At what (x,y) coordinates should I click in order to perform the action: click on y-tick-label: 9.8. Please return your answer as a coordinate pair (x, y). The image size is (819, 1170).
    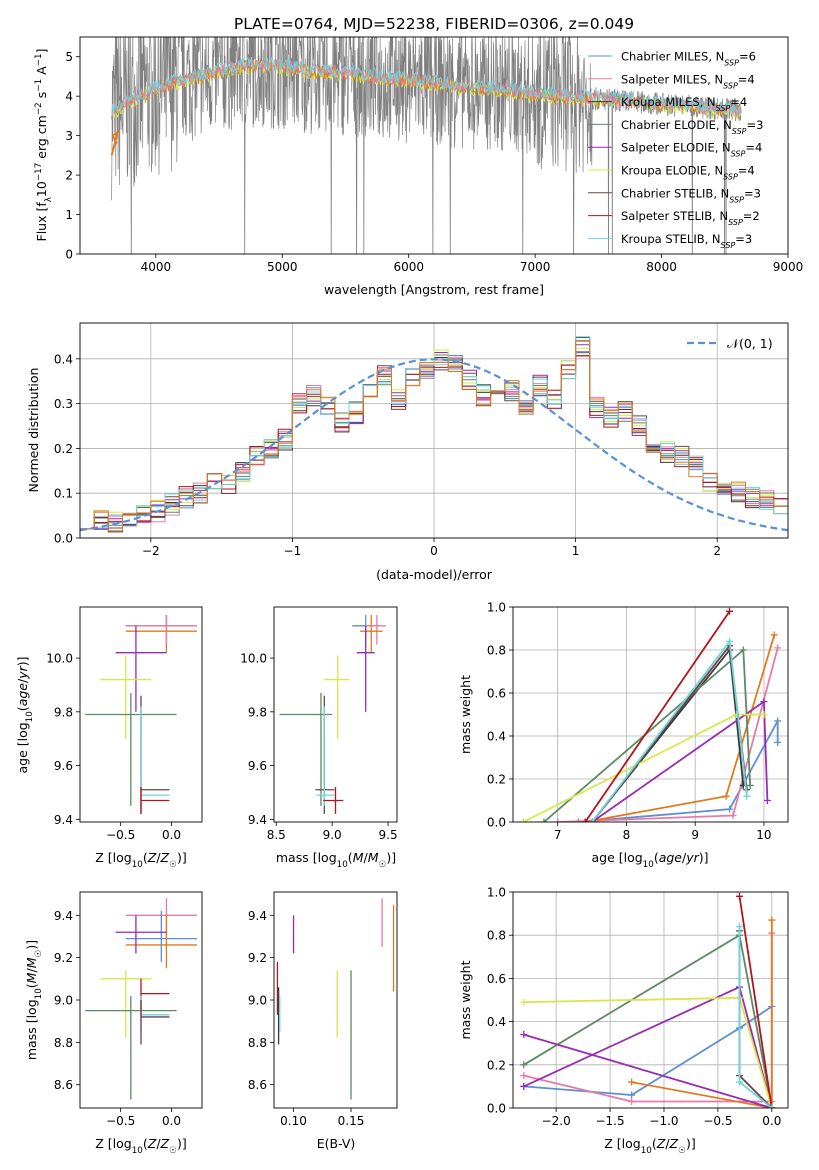
    Looking at the image, I should click on (63, 712).